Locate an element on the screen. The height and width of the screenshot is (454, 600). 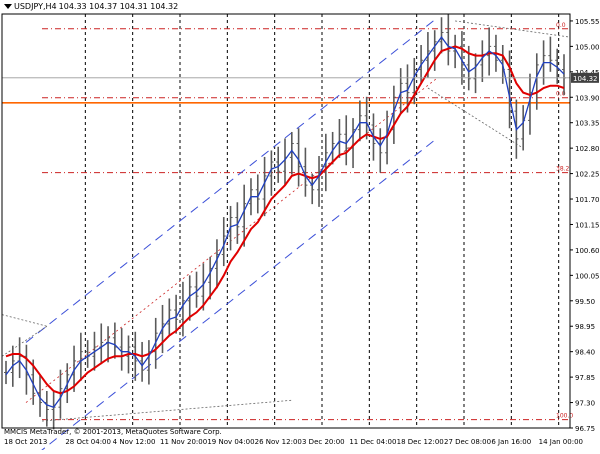
y-tick-label: 97.30 is located at coordinates (585, 404).